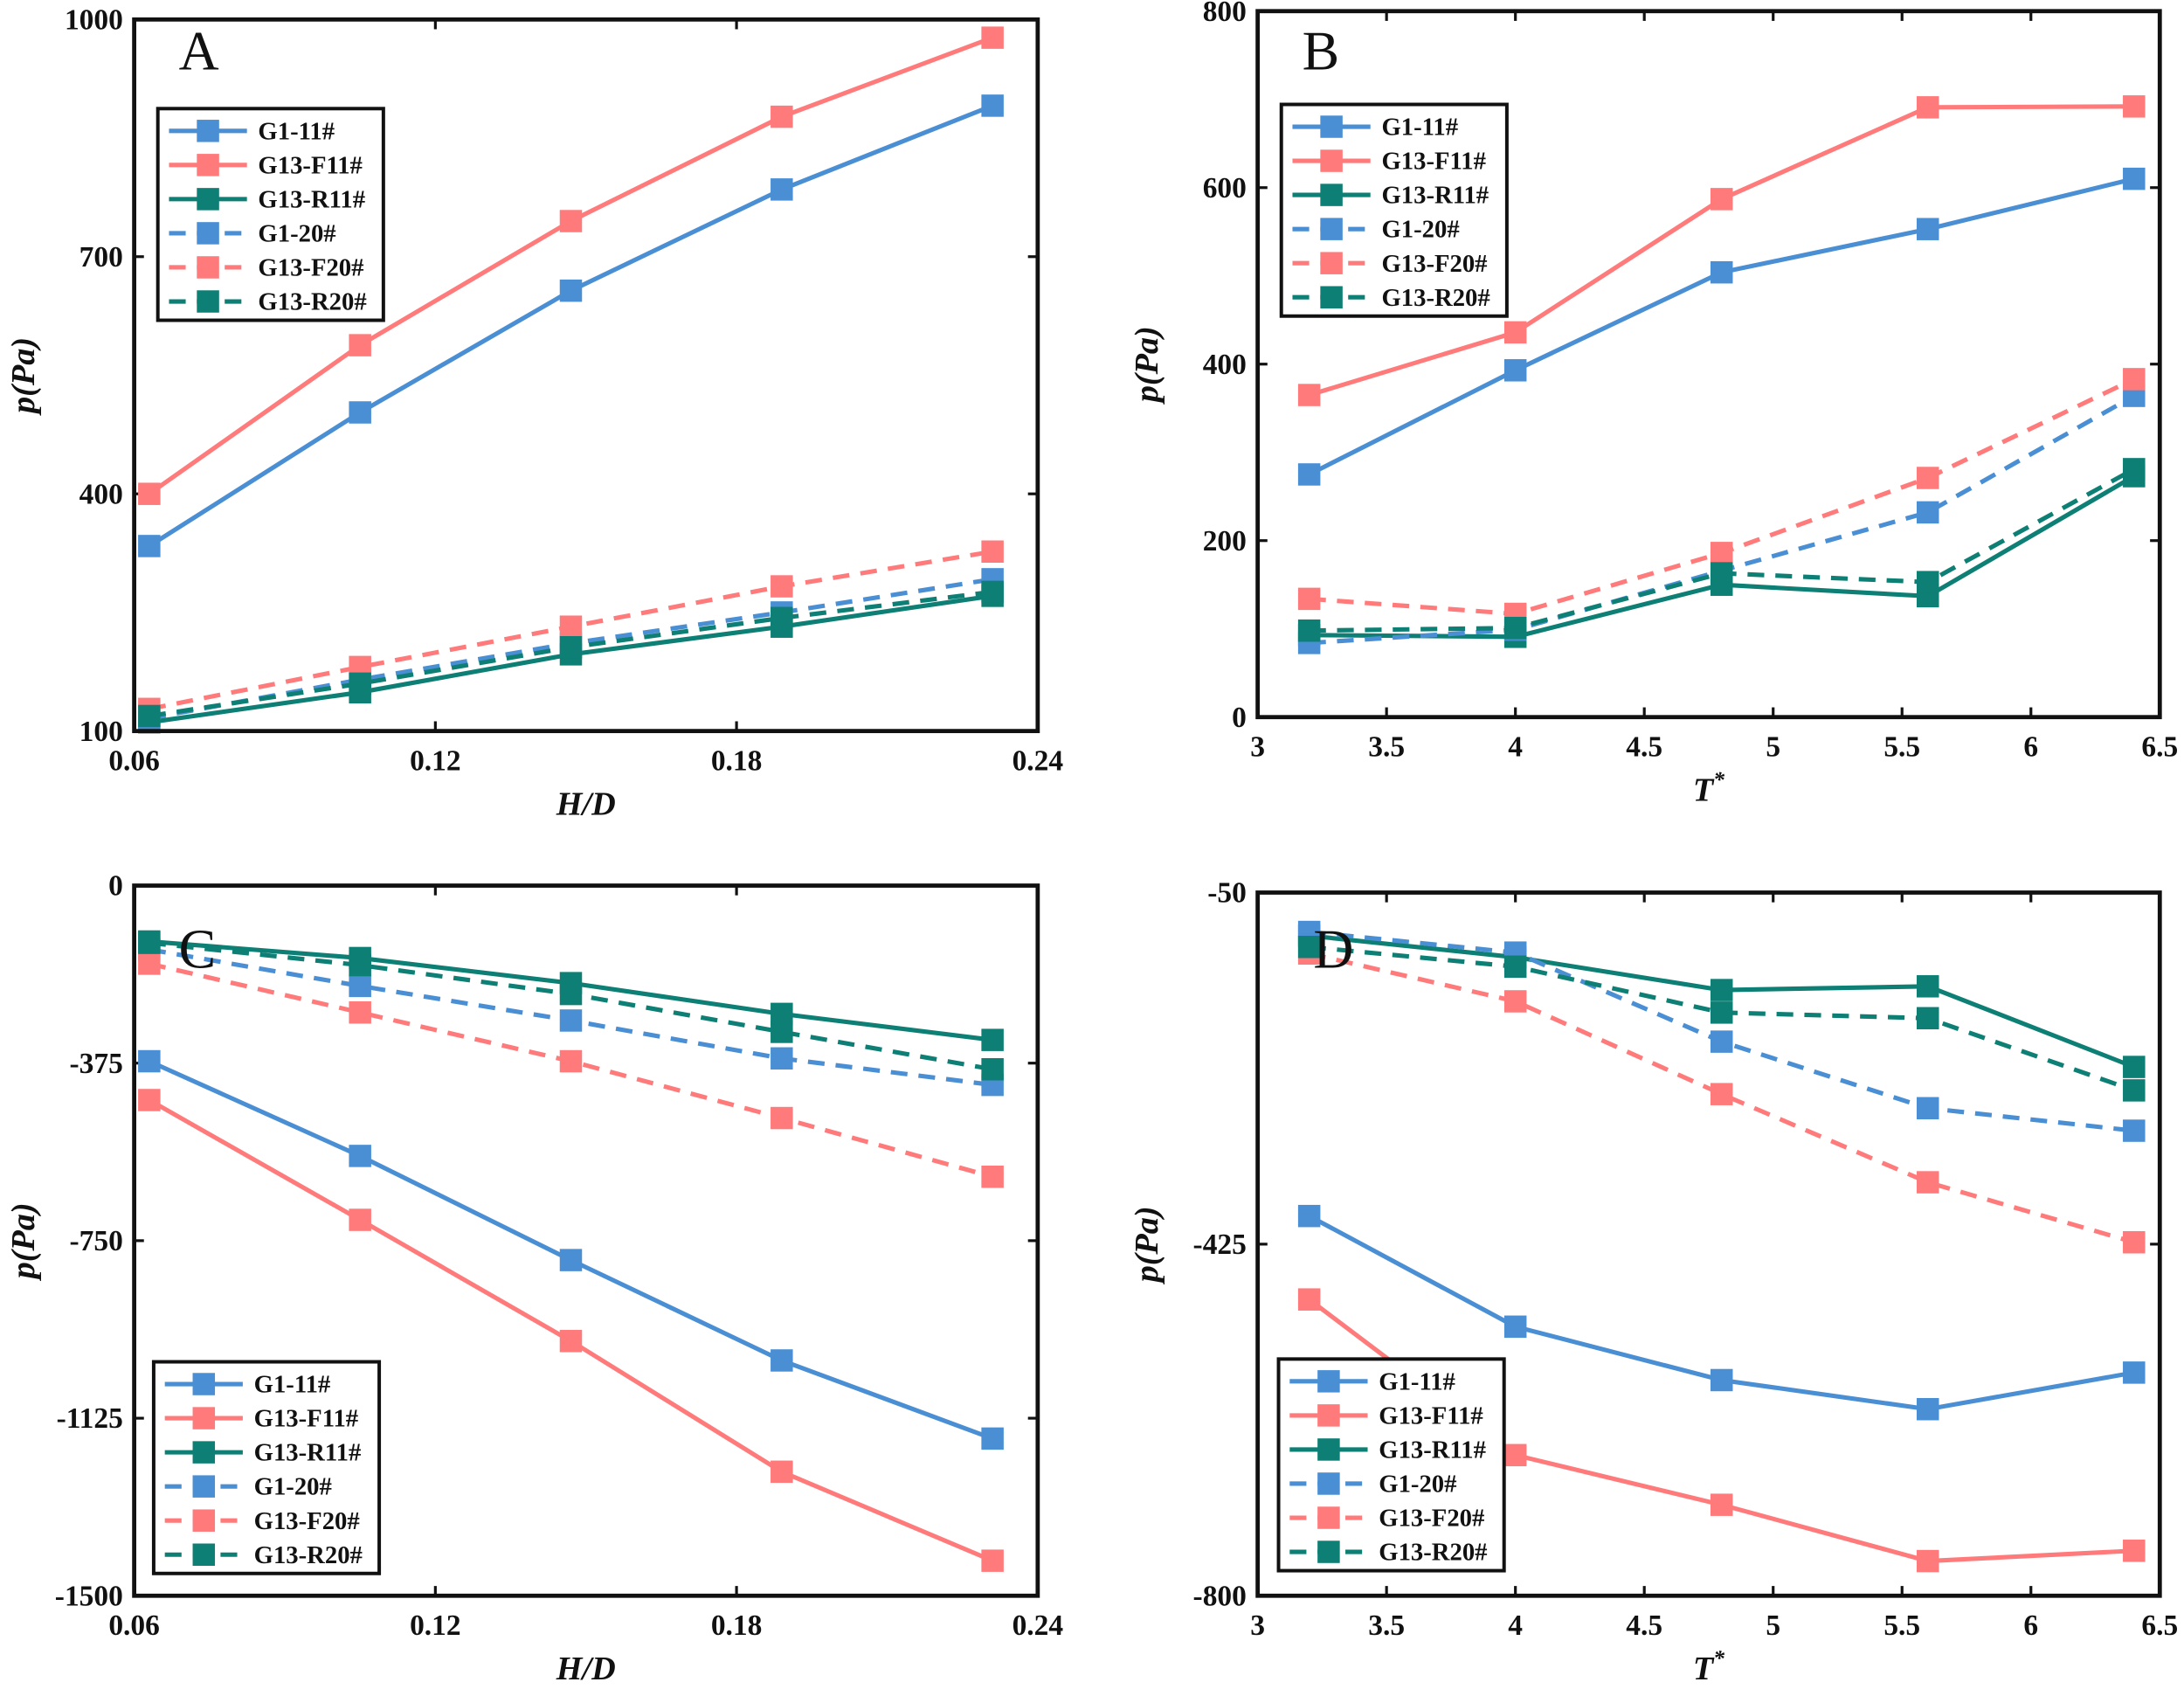  What do you see at coordinates (1321, 51) in the screenshot?
I see `panel-label: B` at bounding box center [1321, 51].